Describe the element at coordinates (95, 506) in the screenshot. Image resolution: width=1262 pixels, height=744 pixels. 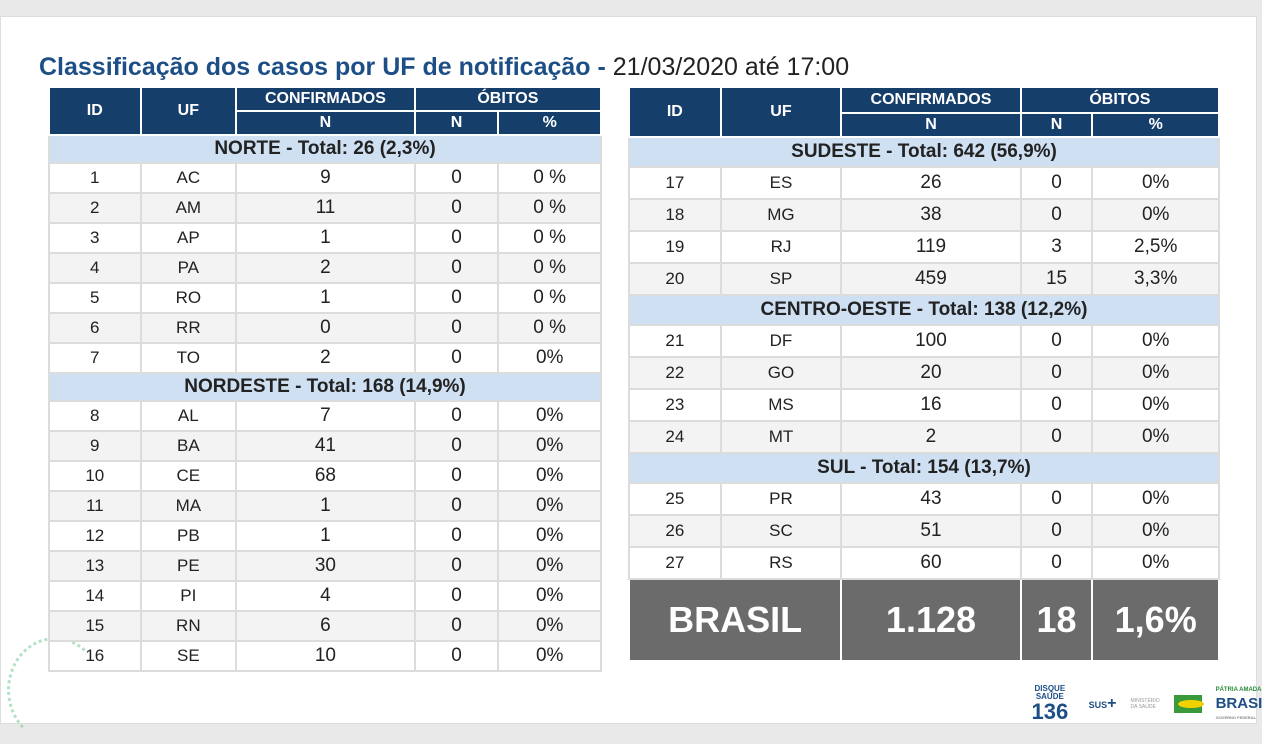
I see `cell-id: 11` at that location.